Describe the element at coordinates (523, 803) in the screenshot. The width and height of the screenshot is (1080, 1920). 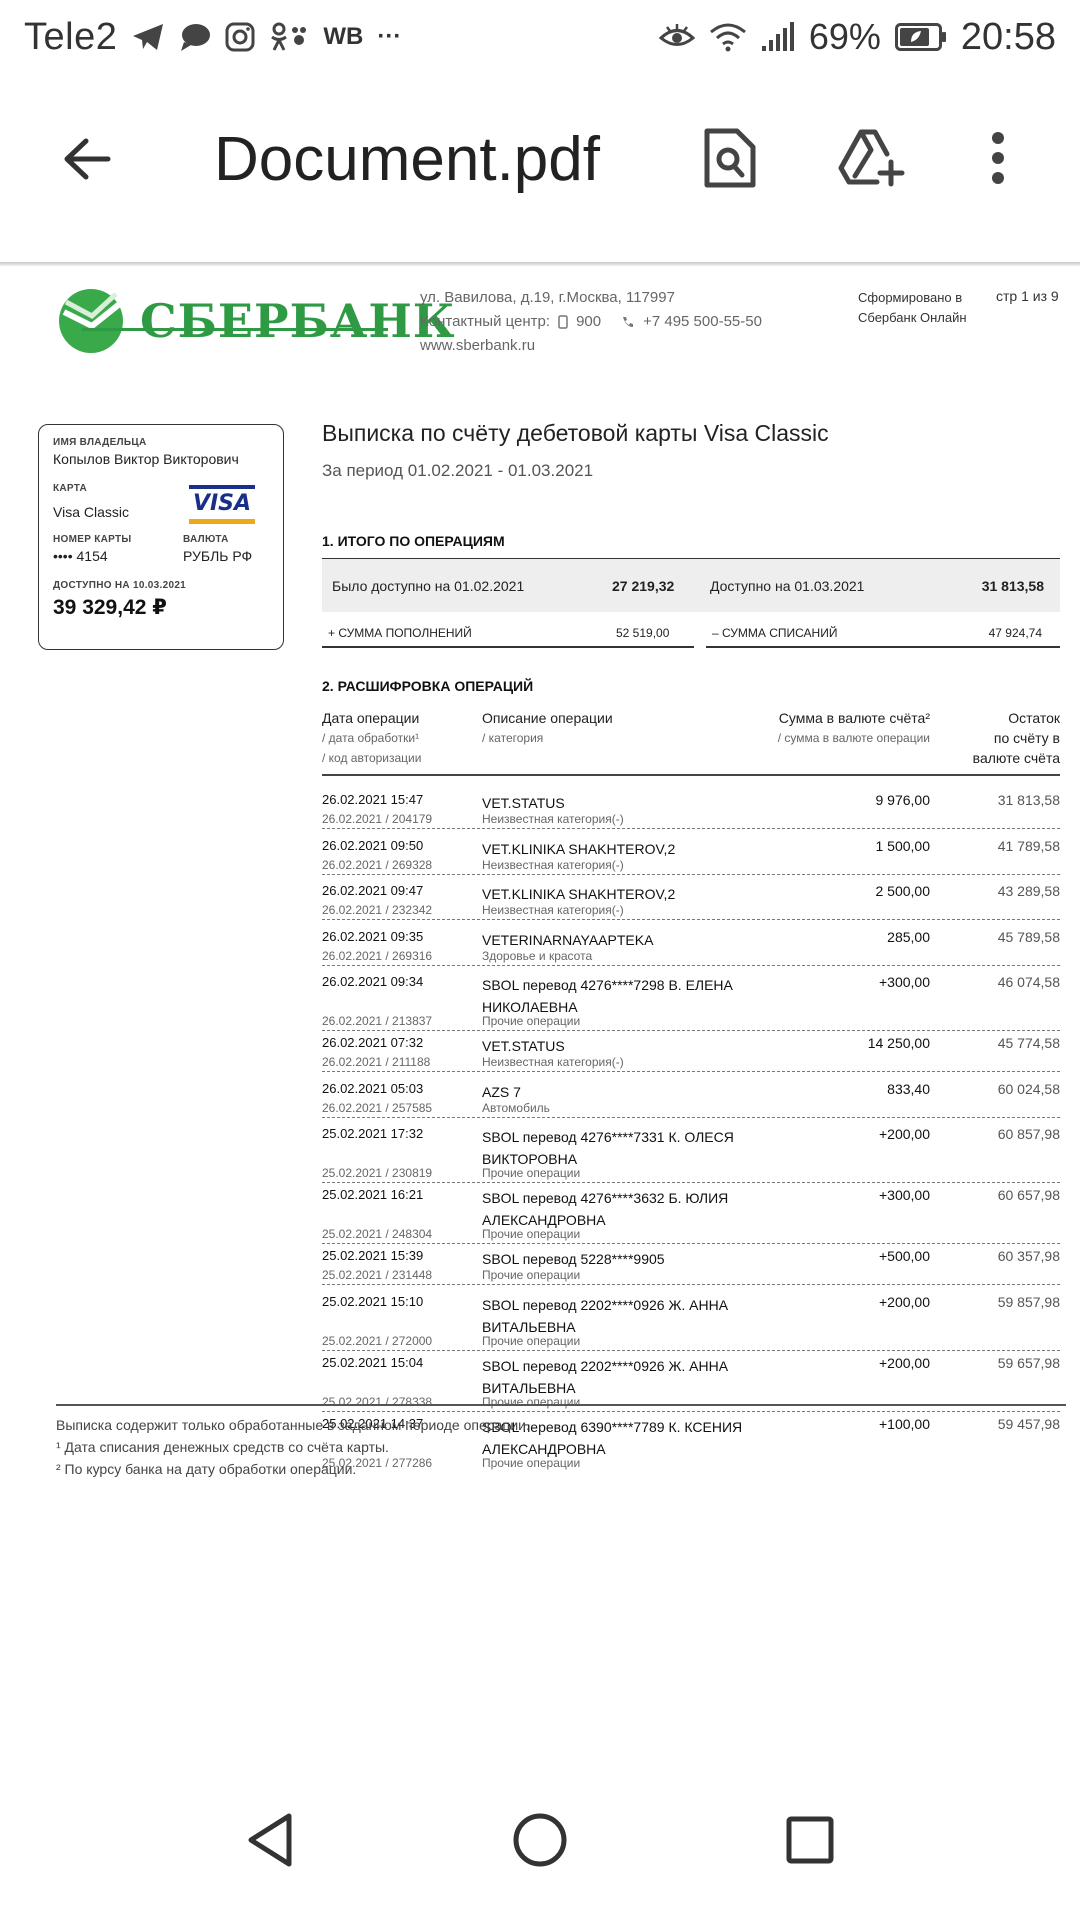
I see `tx-description: VET.STATUS` at that location.